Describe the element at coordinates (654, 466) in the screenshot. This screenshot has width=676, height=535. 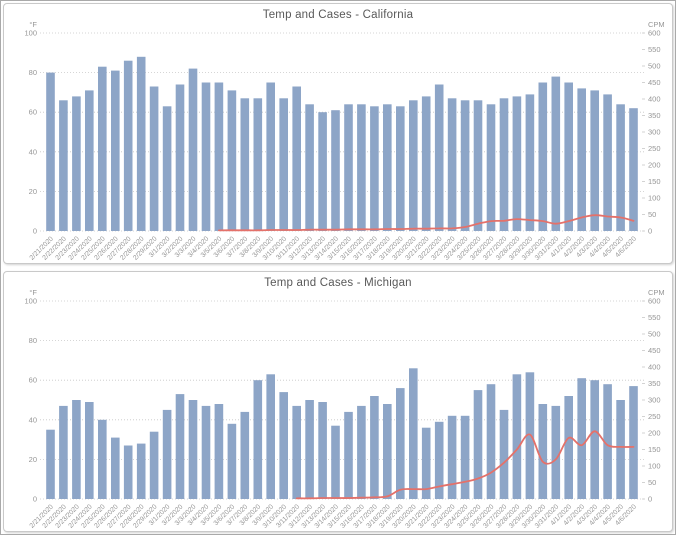
I see `right-axis-tick: 100` at that location.